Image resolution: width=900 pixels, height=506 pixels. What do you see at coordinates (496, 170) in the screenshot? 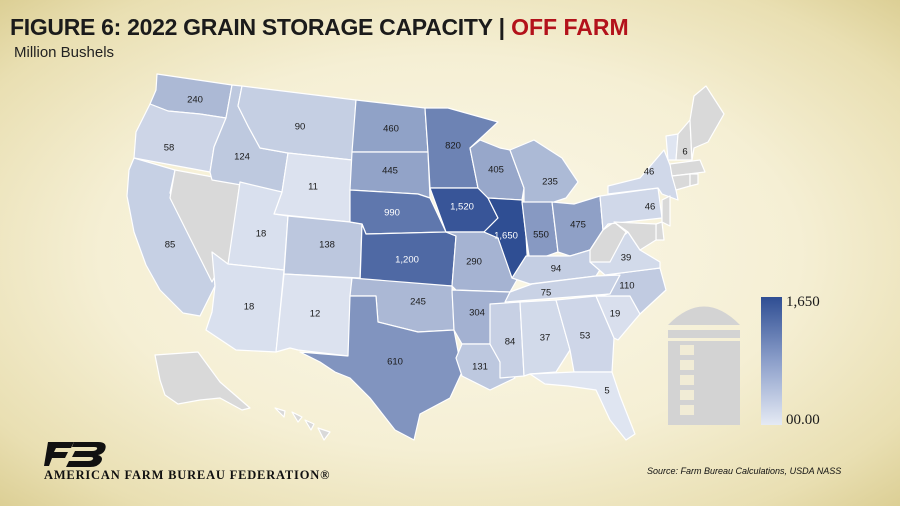
I see `state-value-wi: 405` at bounding box center [496, 170].